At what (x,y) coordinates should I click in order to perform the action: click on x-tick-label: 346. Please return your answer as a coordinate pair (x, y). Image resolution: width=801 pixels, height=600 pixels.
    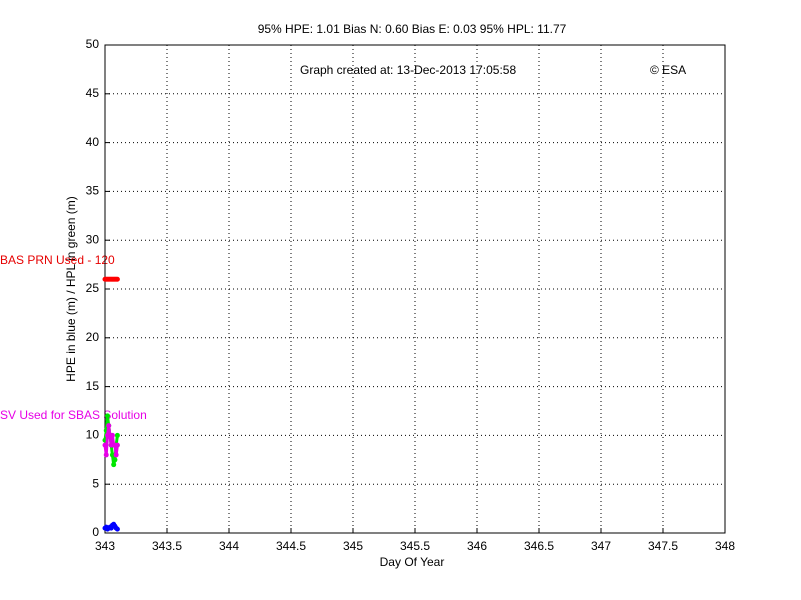
    Looking at the image, I should click on (477, 546).